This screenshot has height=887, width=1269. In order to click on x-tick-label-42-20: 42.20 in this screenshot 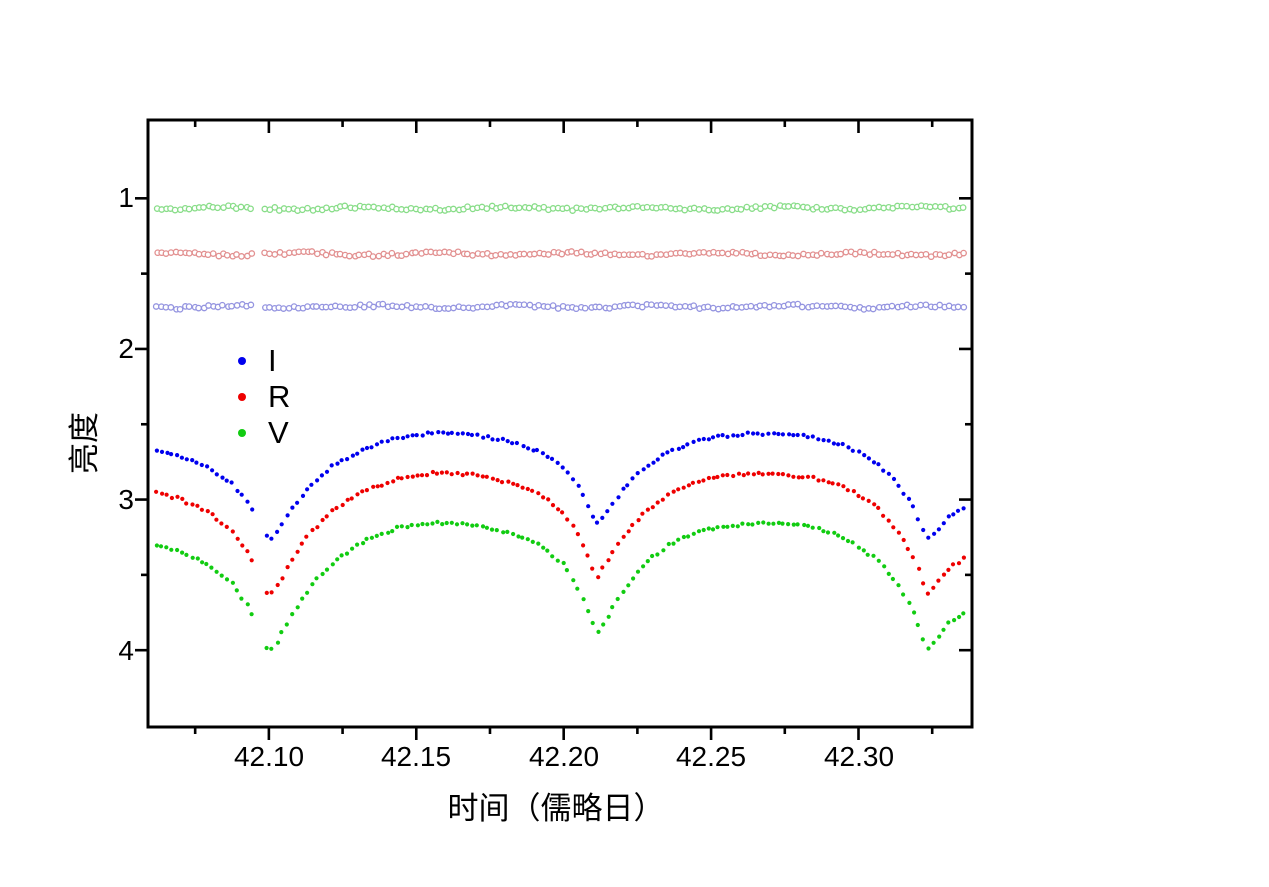, I will do `click(564, 756)`.